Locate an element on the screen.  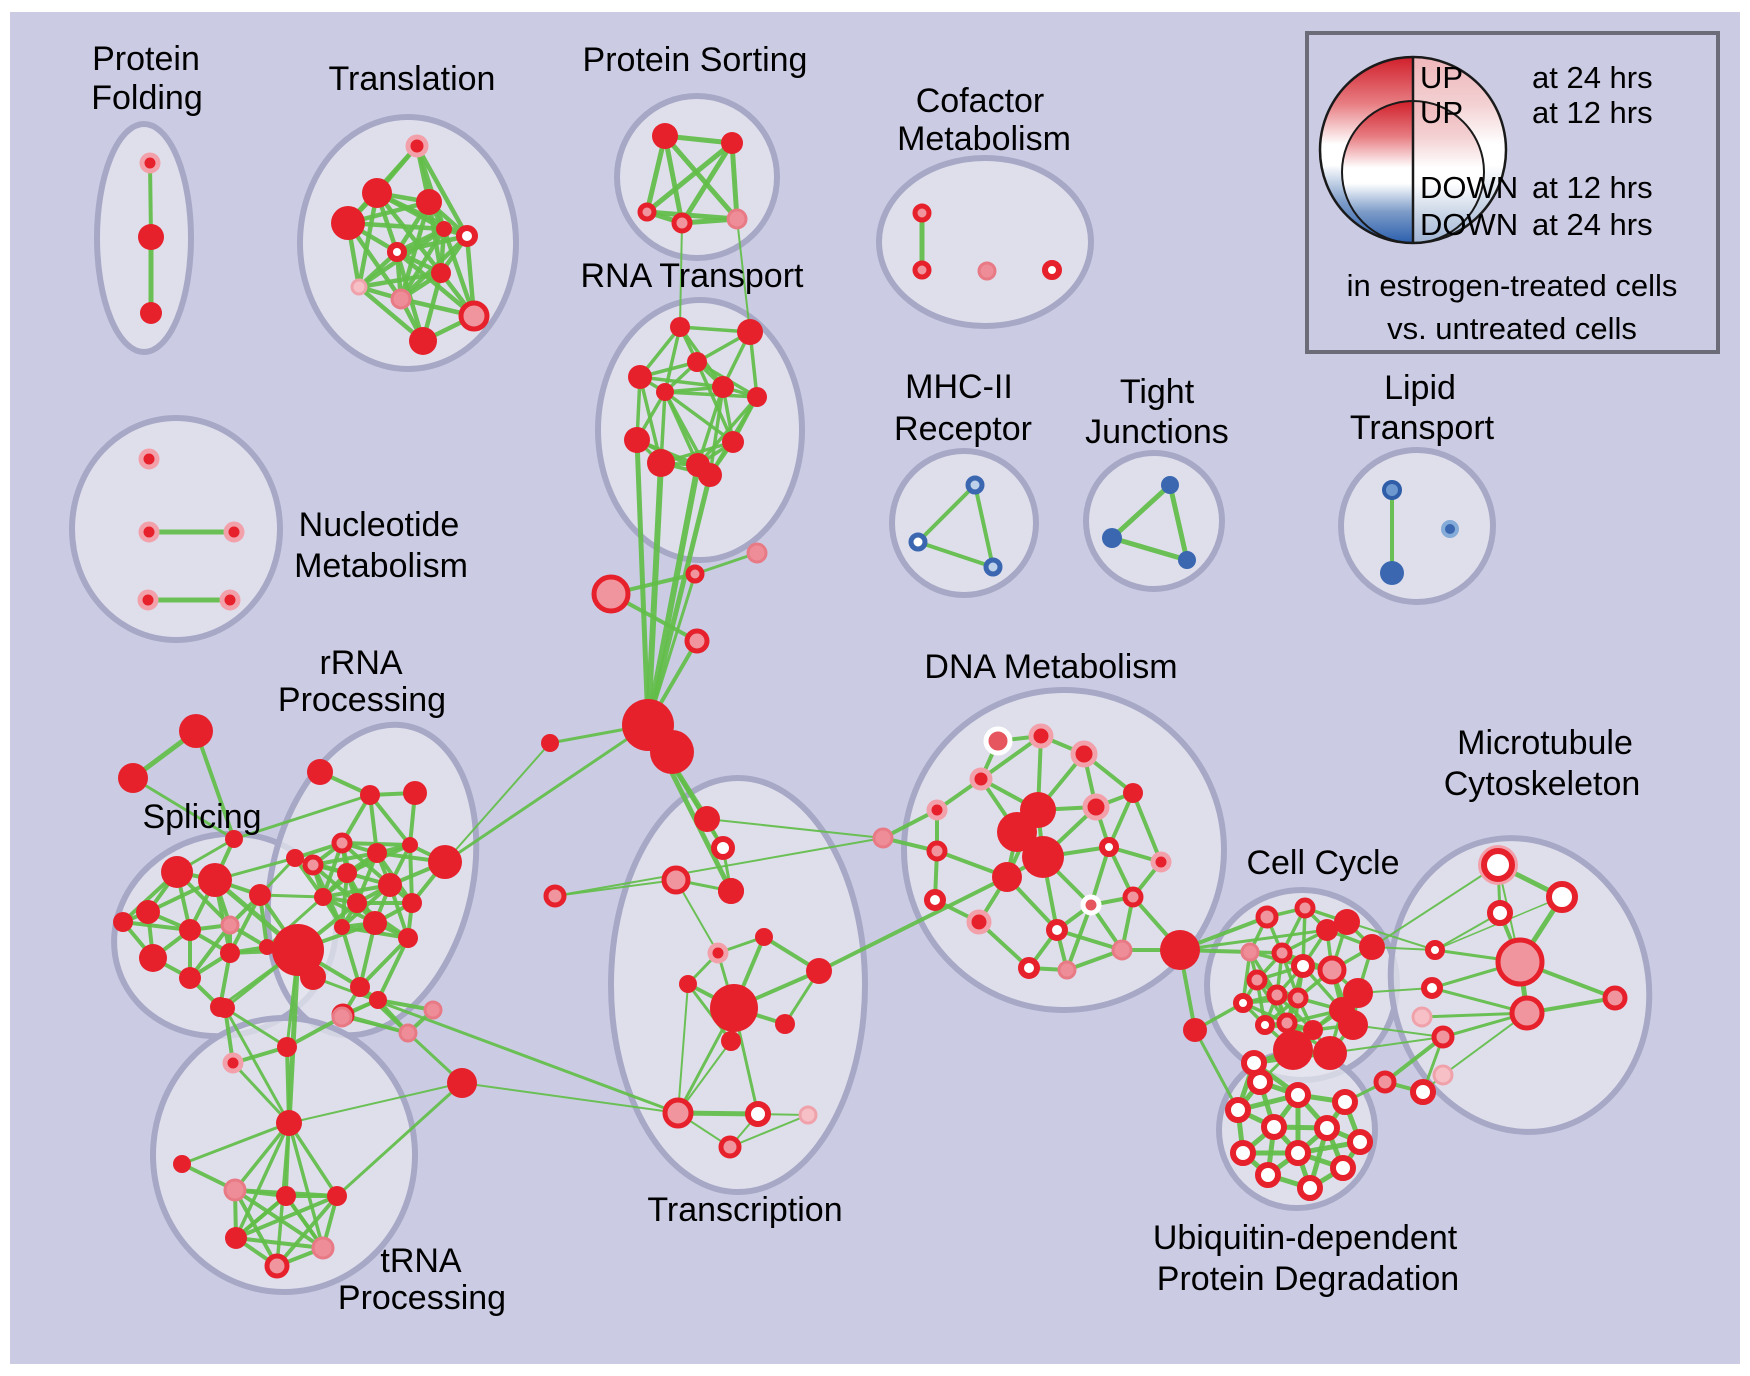
cluster-lp-label-line2: Transport is located at coordinates (1422, 428).